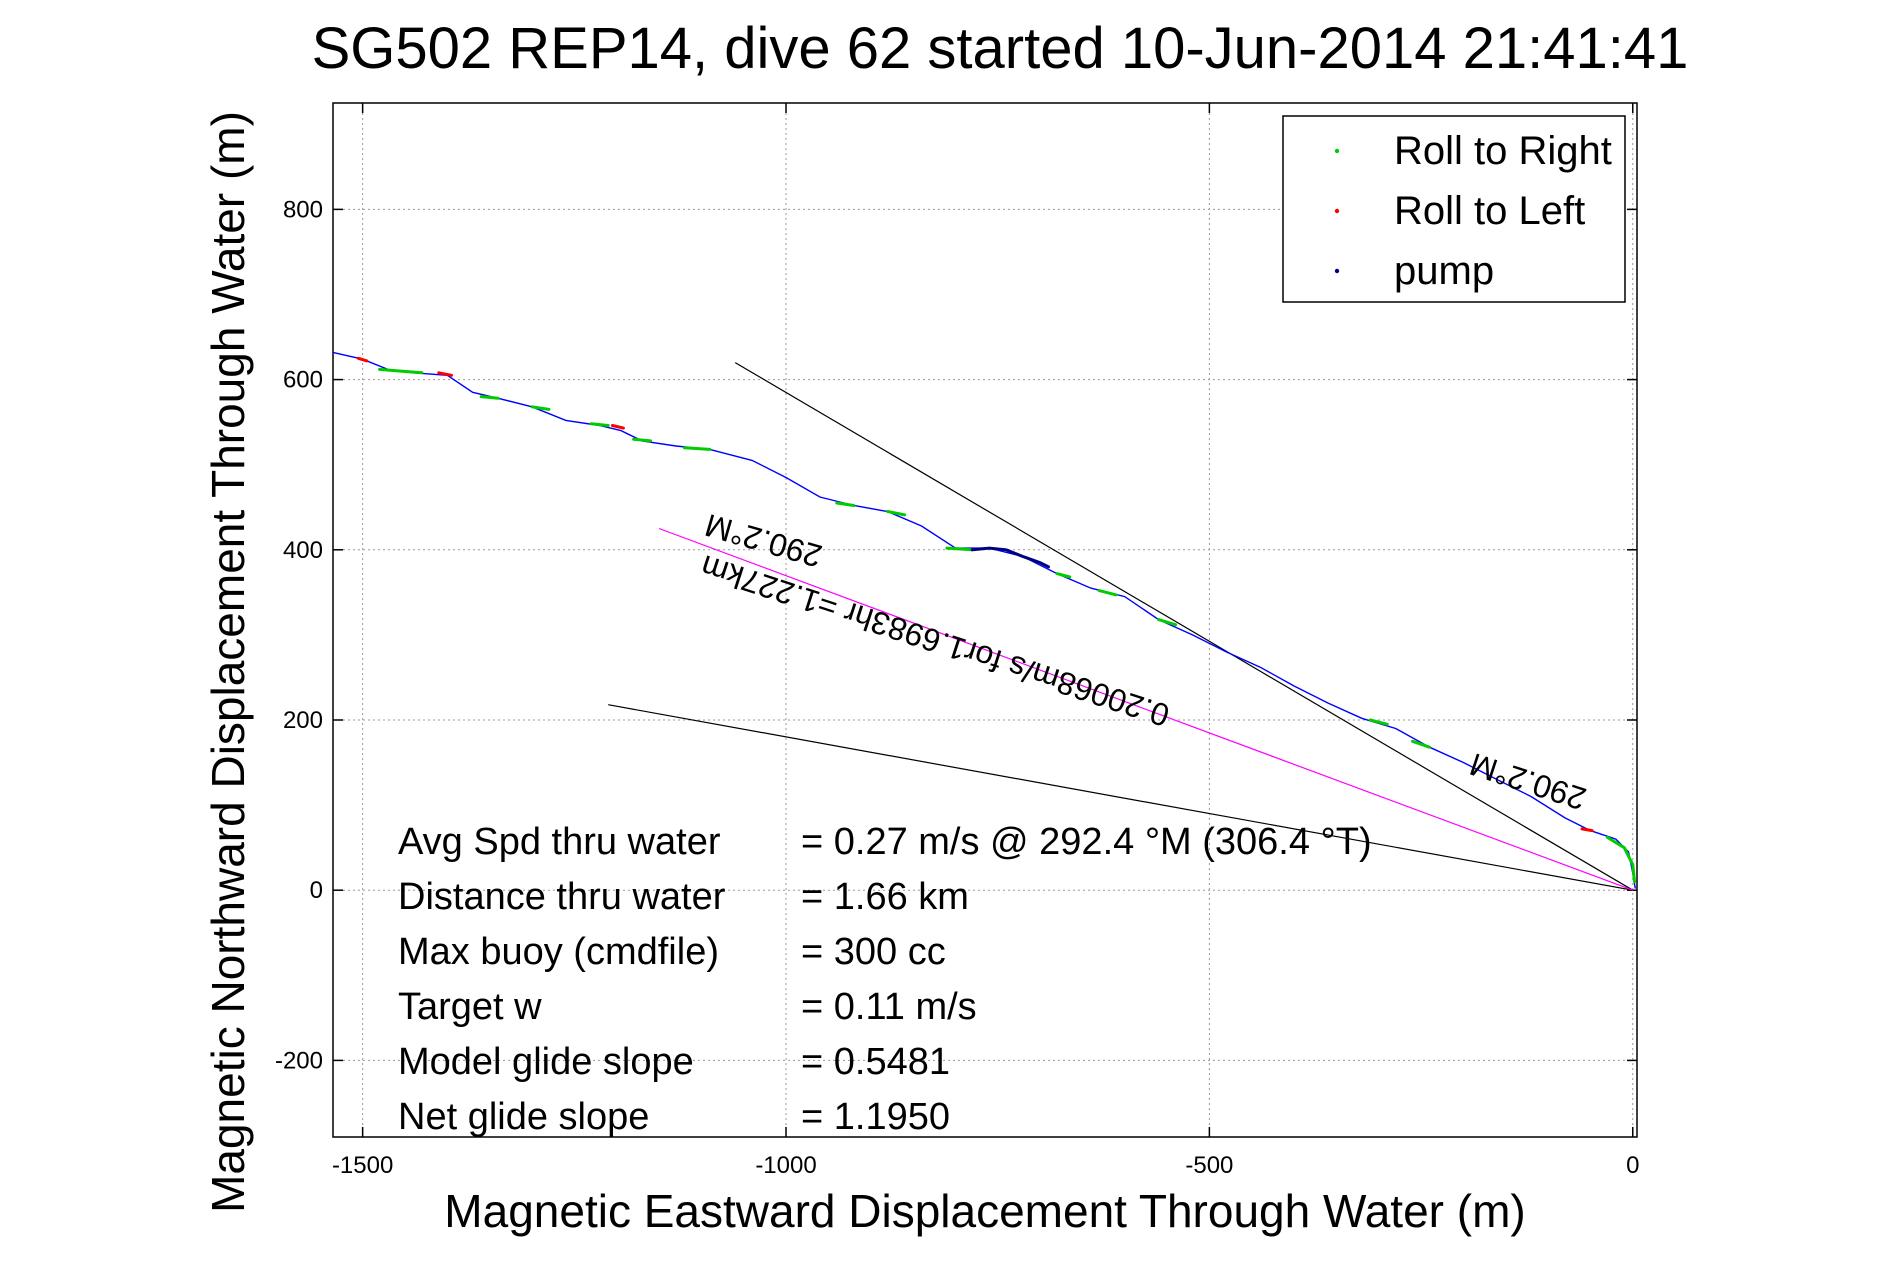 The height and width of the screenshot is (1262, 1891). I want to click on y-tick-label: 400, so click(303, 550).